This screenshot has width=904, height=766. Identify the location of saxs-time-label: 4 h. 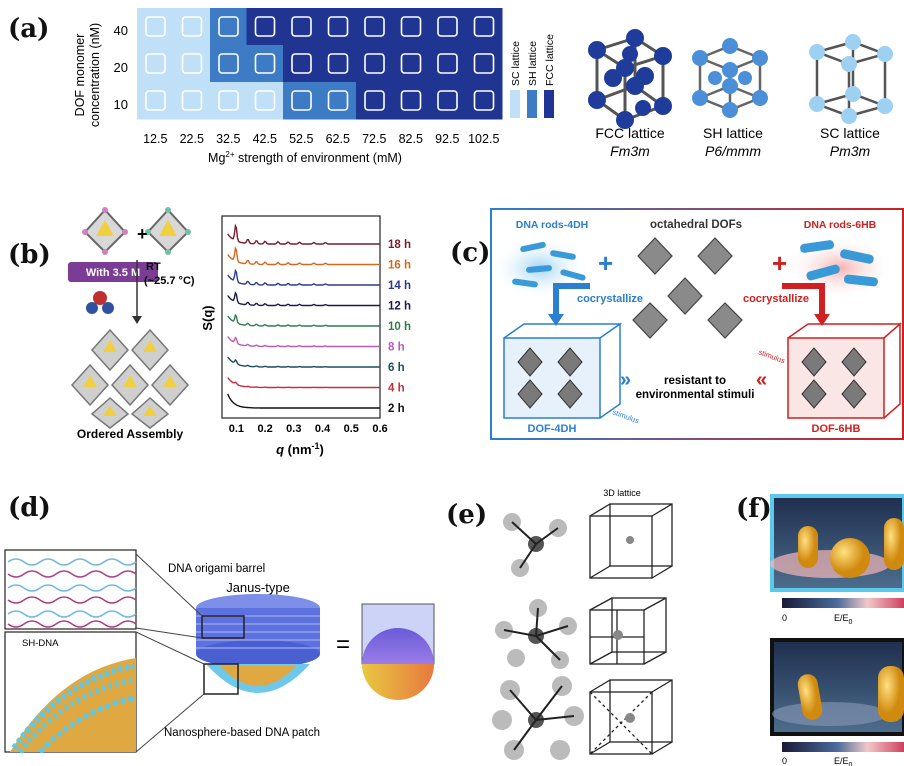
(396, 389).